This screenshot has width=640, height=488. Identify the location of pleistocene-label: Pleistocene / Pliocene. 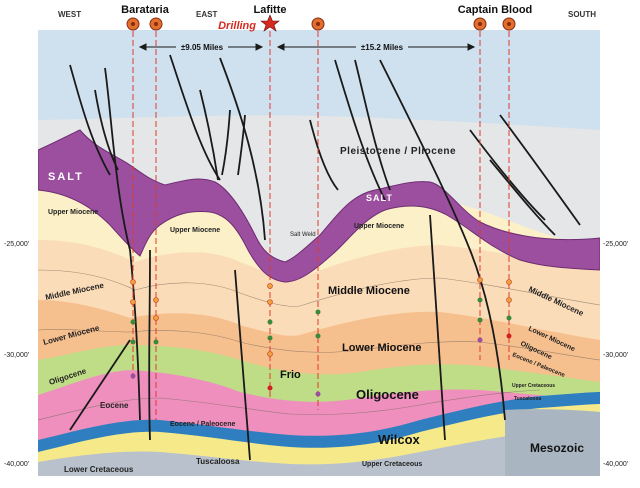
(398, 151).